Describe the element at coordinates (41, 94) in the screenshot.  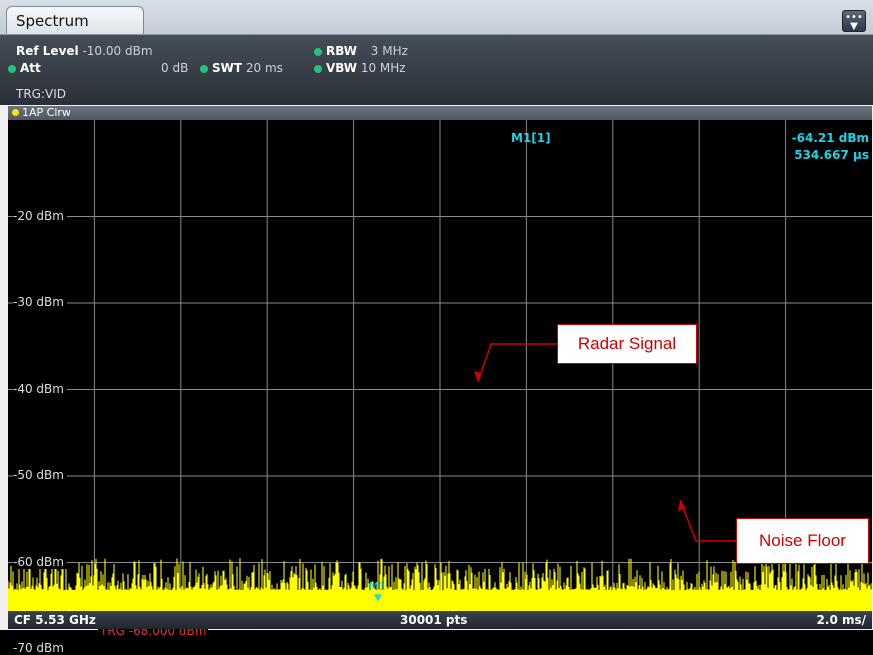
I see `trigger-setting: TRG:VID` at that location.